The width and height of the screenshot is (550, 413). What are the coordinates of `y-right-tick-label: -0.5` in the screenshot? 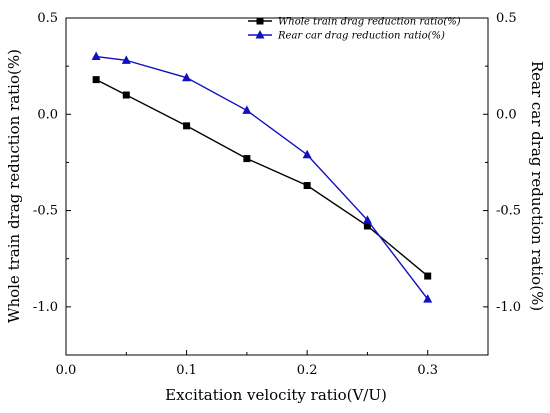 It's located at (508, 211).